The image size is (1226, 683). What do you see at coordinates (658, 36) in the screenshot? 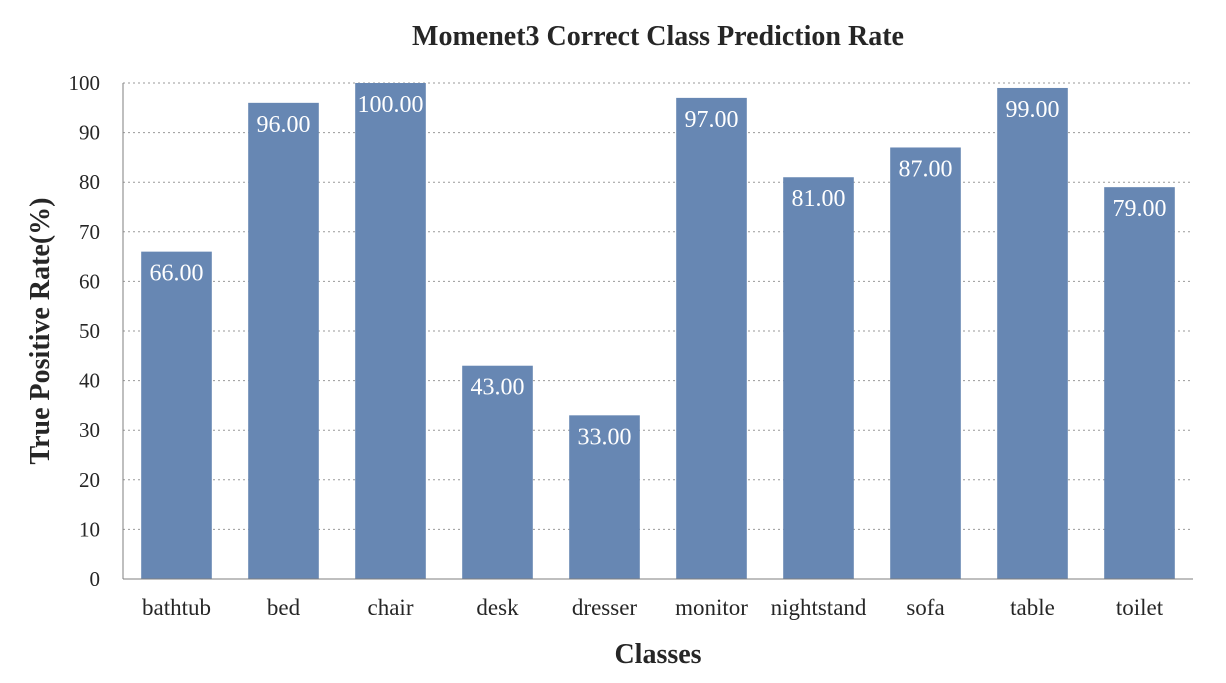
I see `chart-title: Momenet3 Correct Class Prediction Rate` at bounding box center [658, 36].